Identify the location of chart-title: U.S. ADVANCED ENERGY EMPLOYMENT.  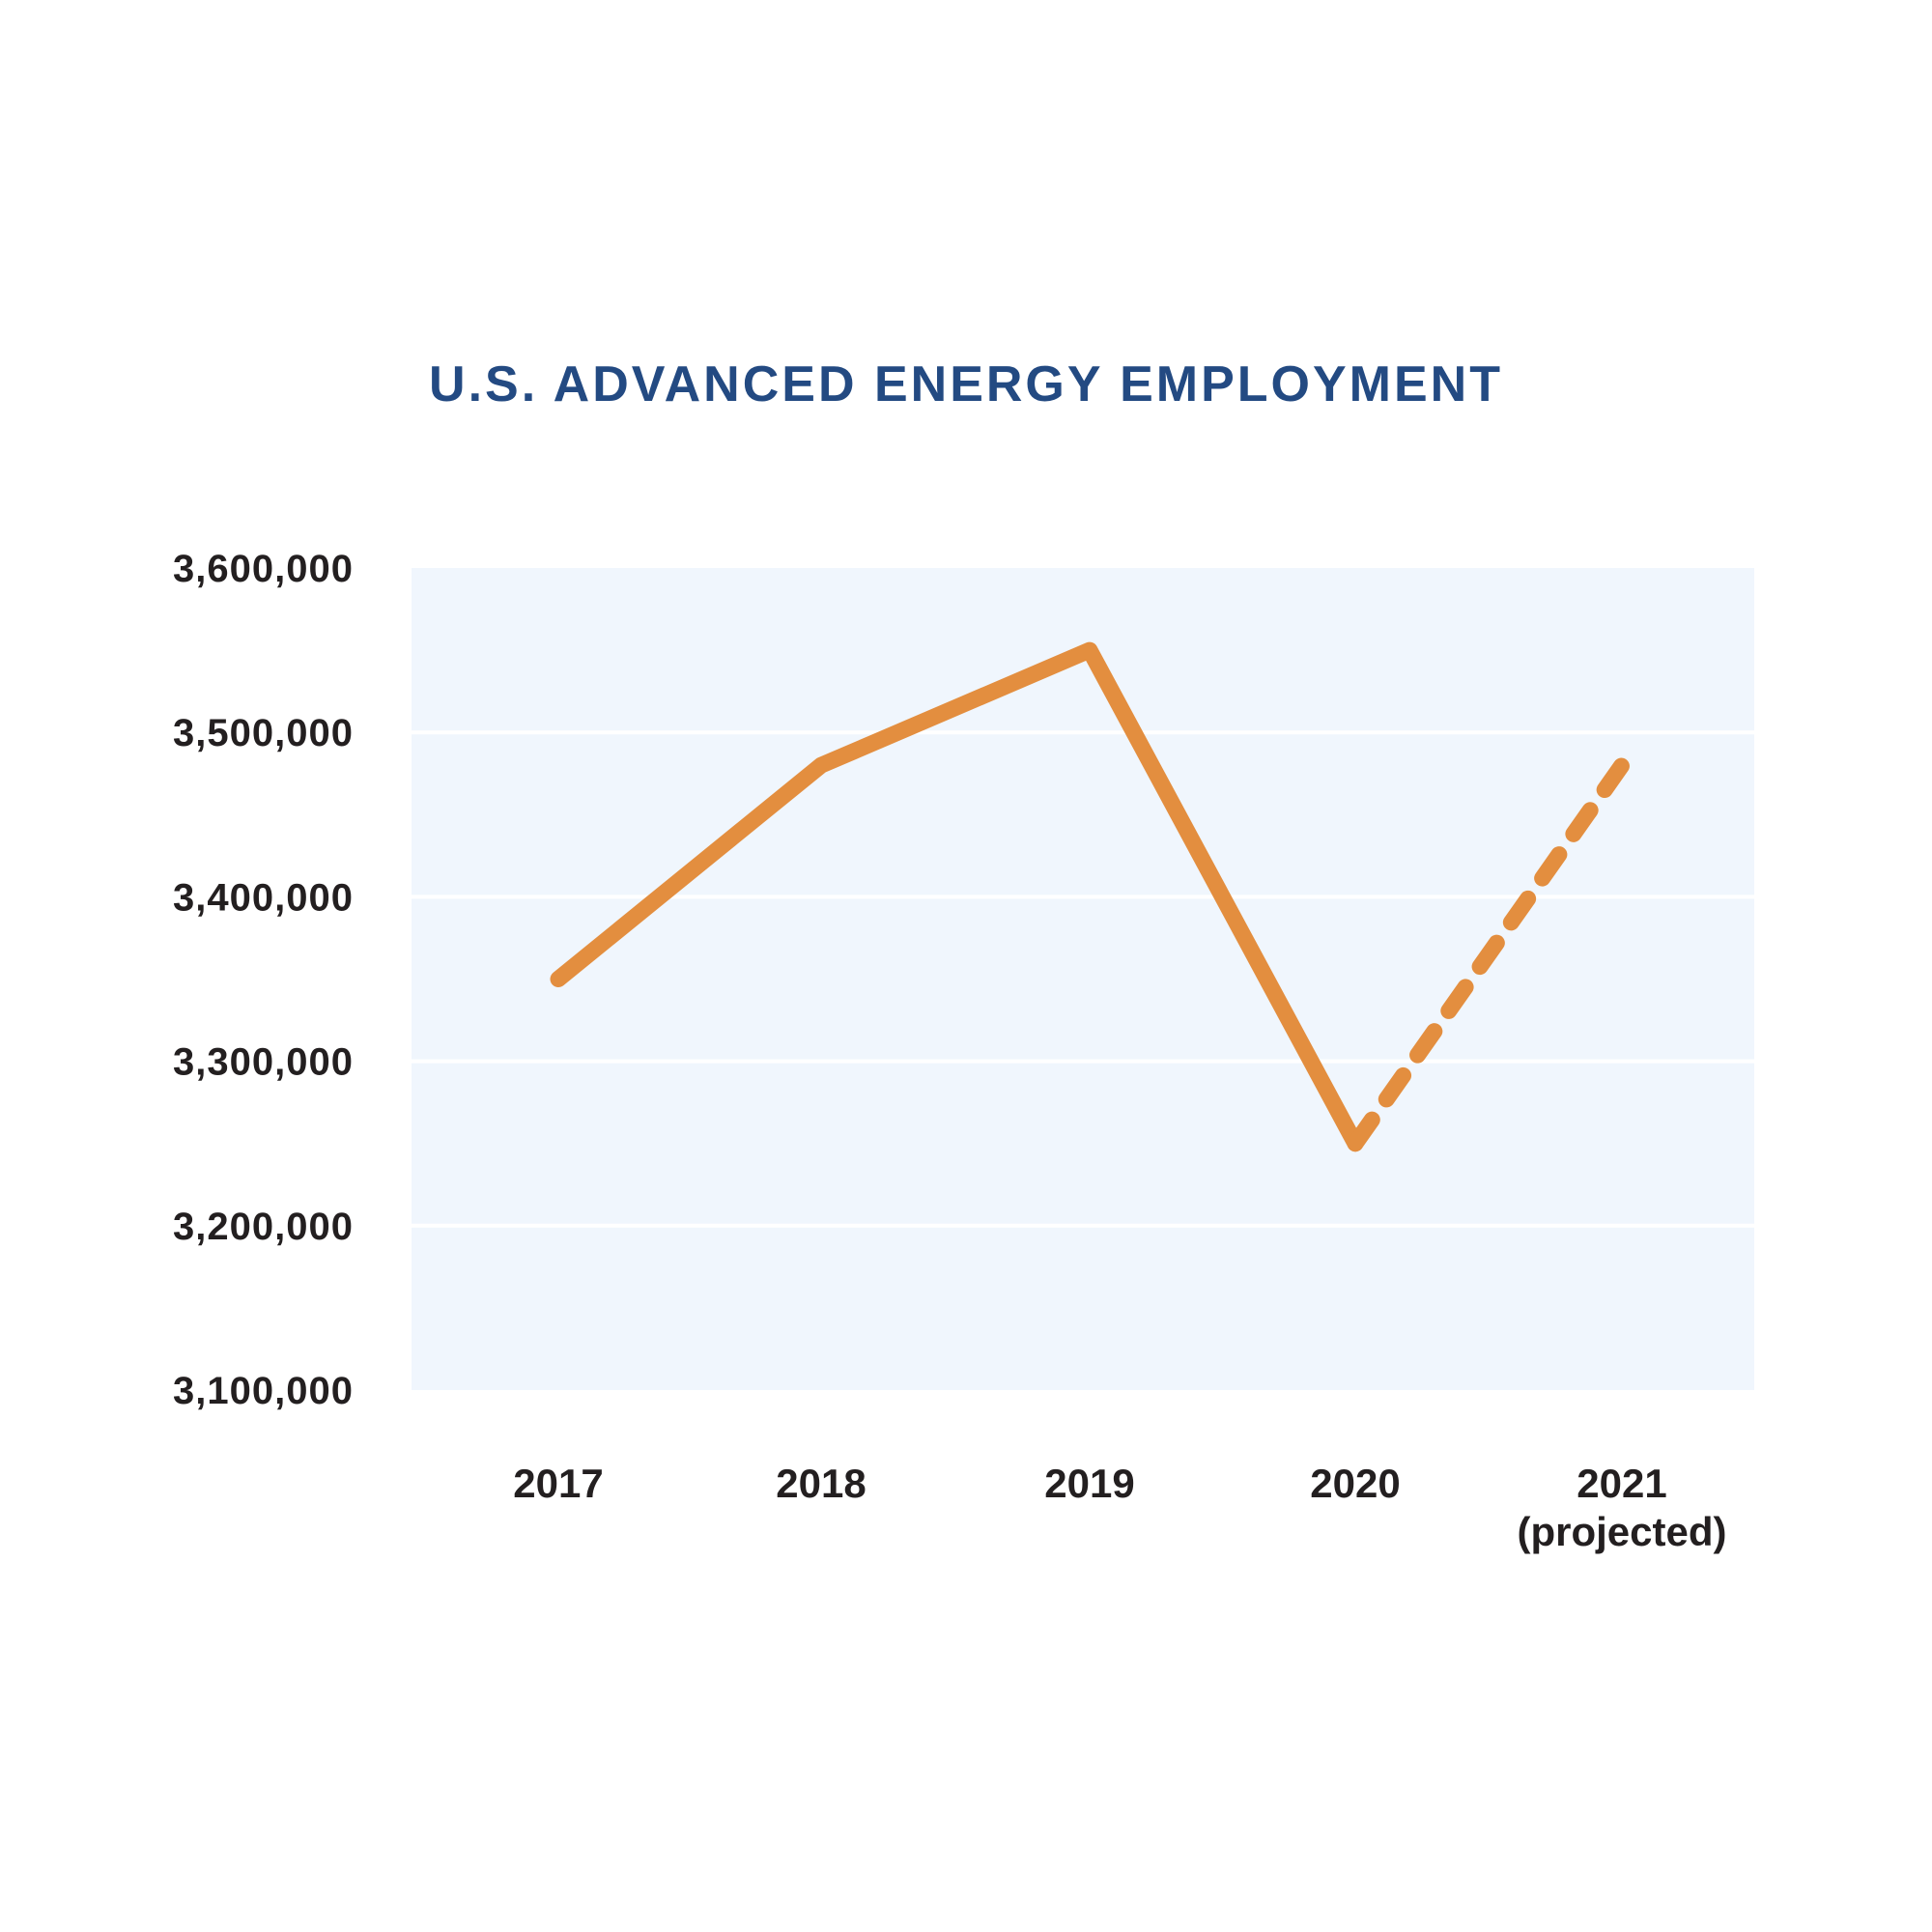
(966, 384).